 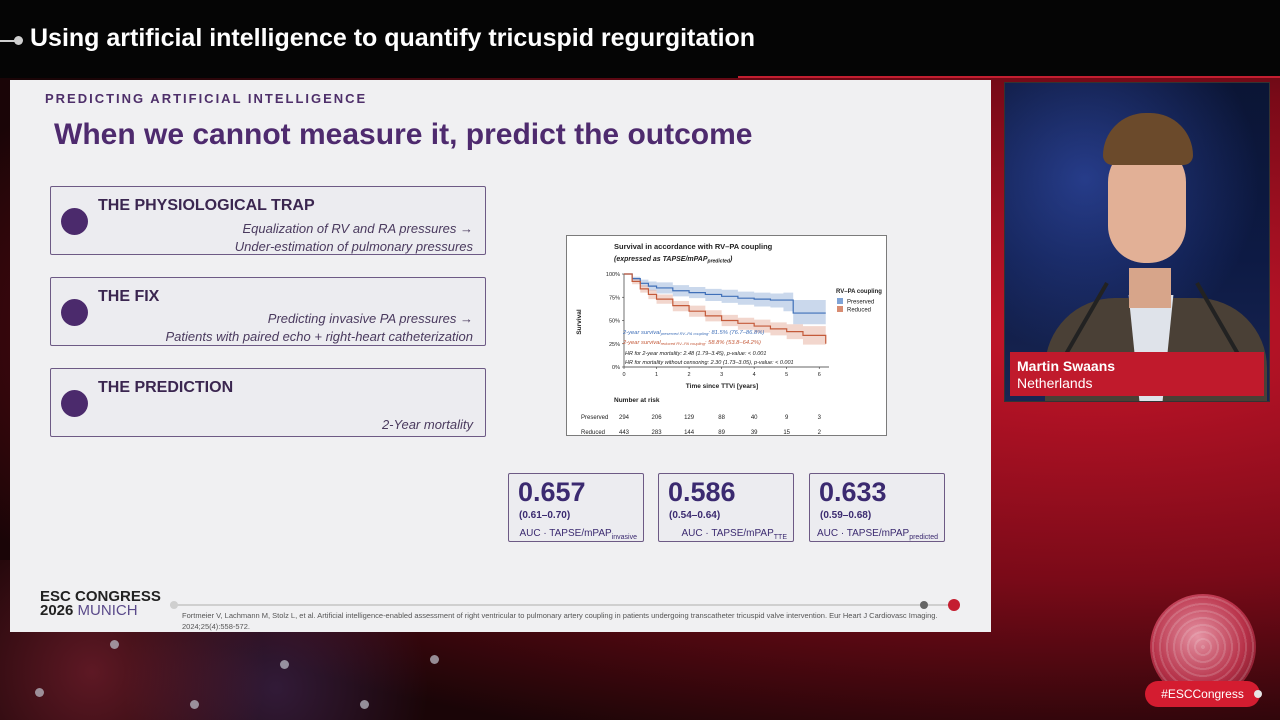 I want to click on x-tick-label: 0, so click(x=623, y=375).